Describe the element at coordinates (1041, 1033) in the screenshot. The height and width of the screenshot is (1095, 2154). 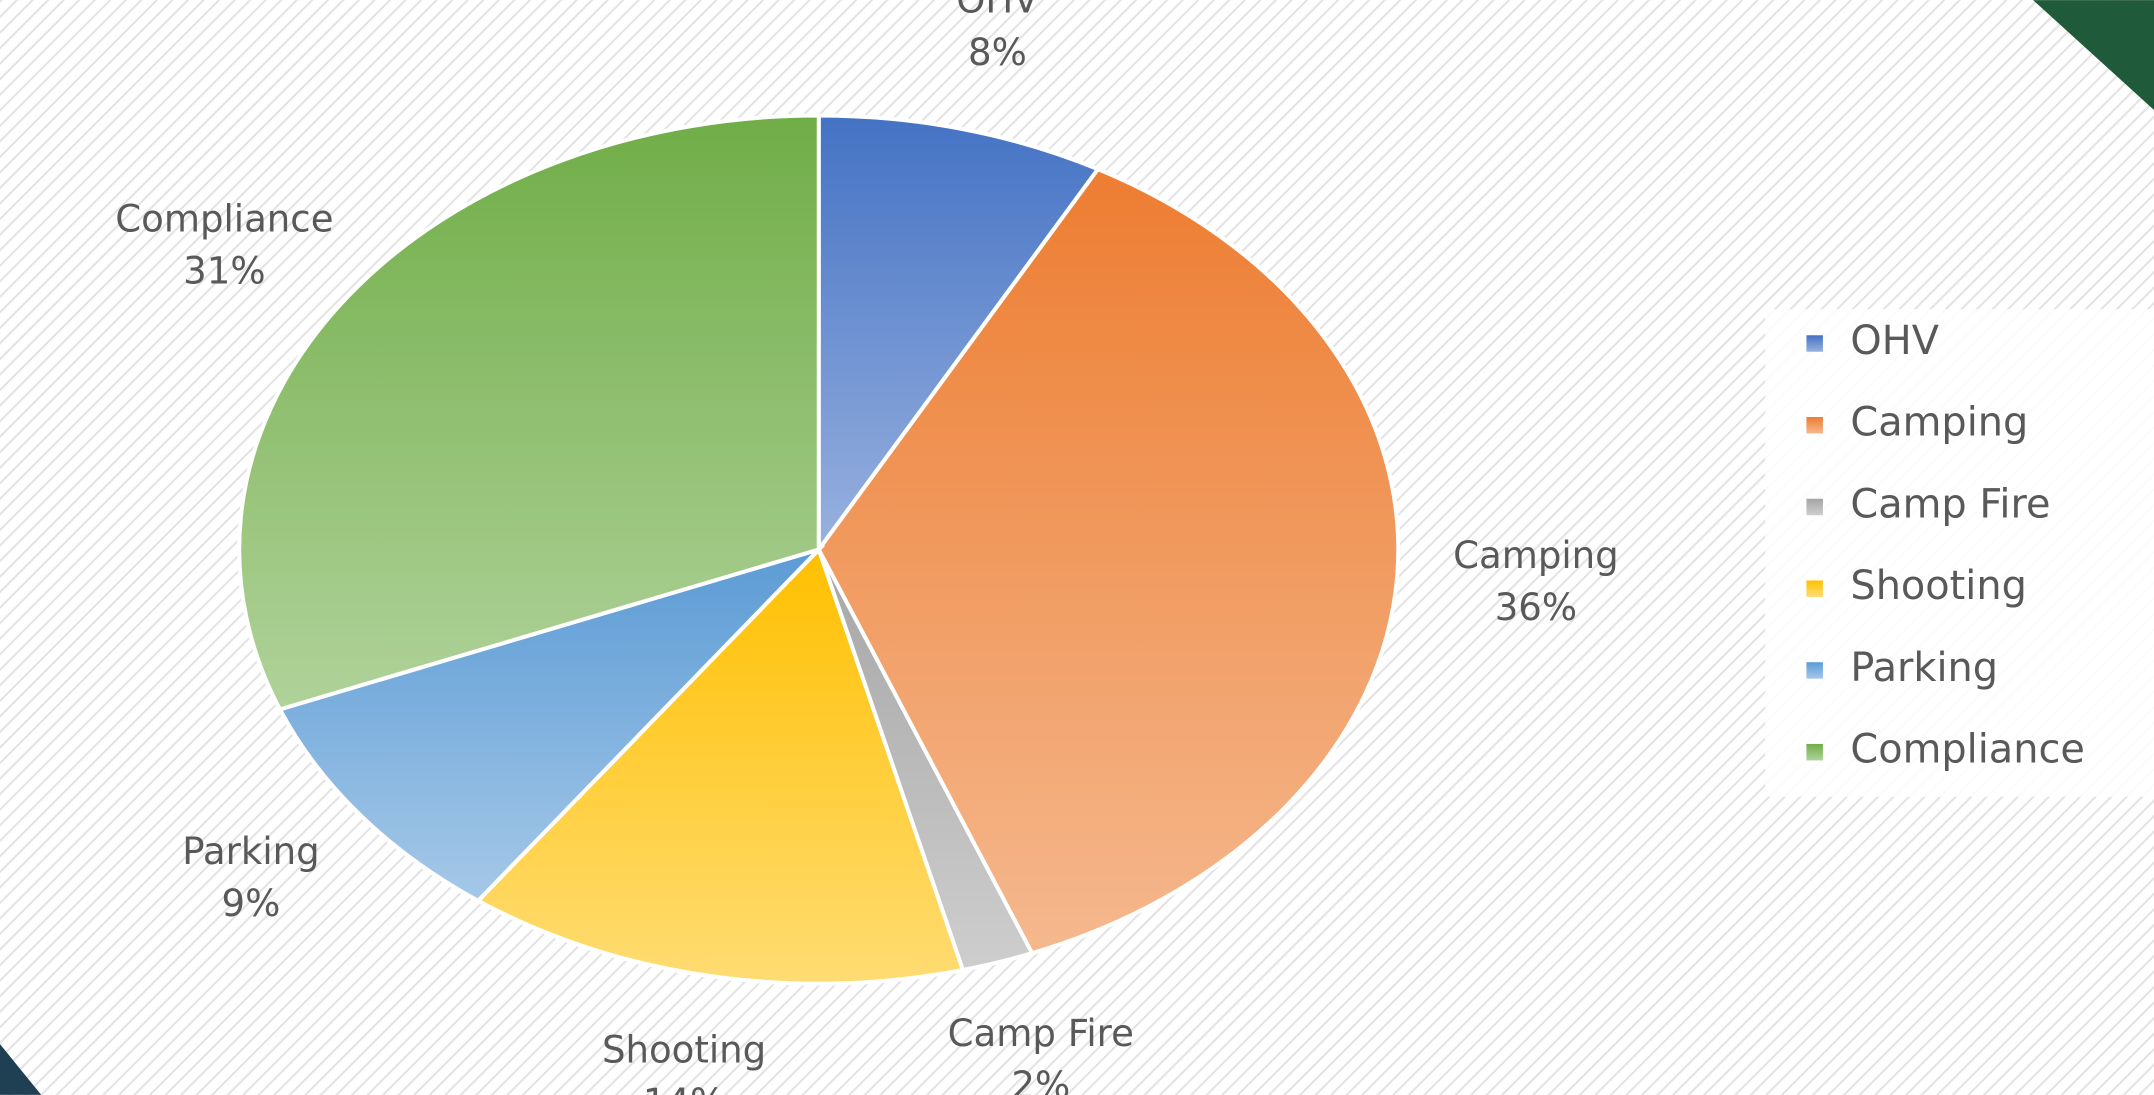
I see `data-label-name: Camp Fire` at that location.